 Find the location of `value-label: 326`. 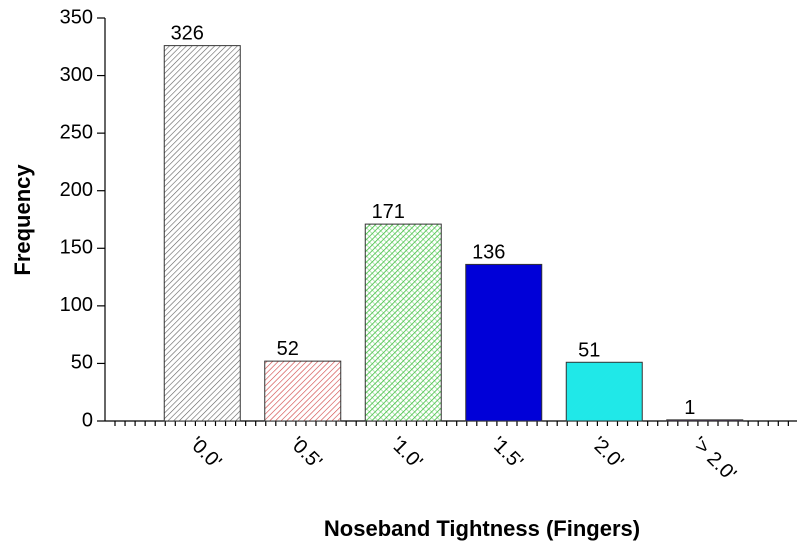

value-label: 326 is located at coordinates (187, 34).